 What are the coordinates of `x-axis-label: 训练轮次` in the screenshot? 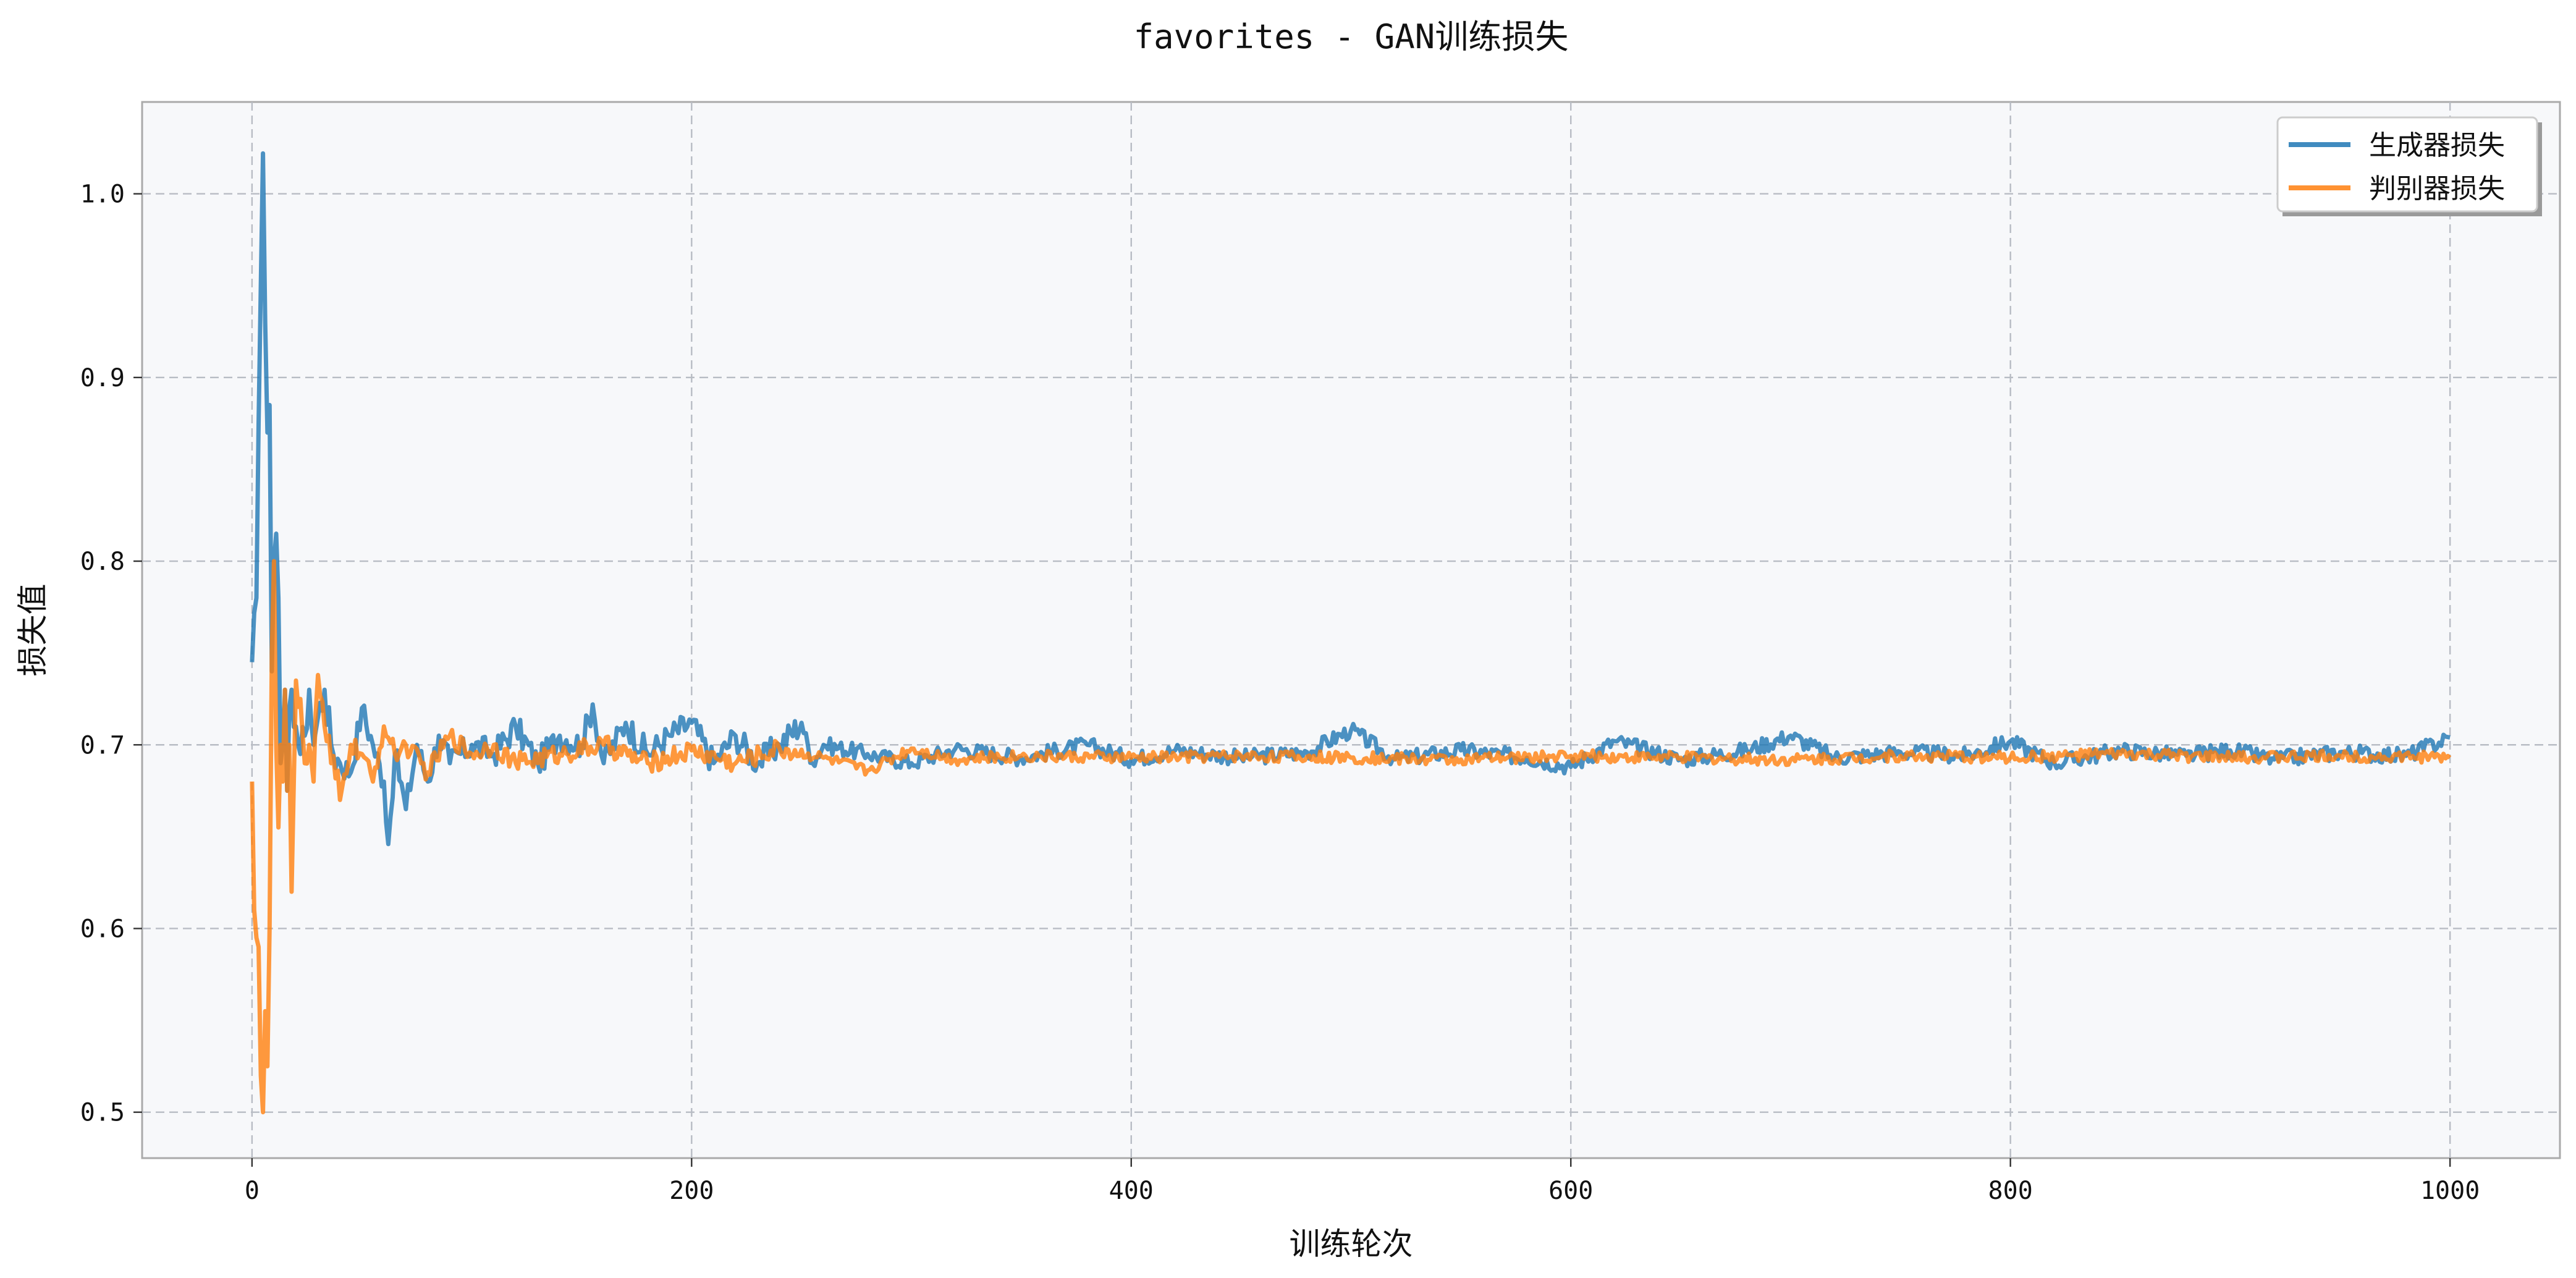 It's located at (1351, 1244).